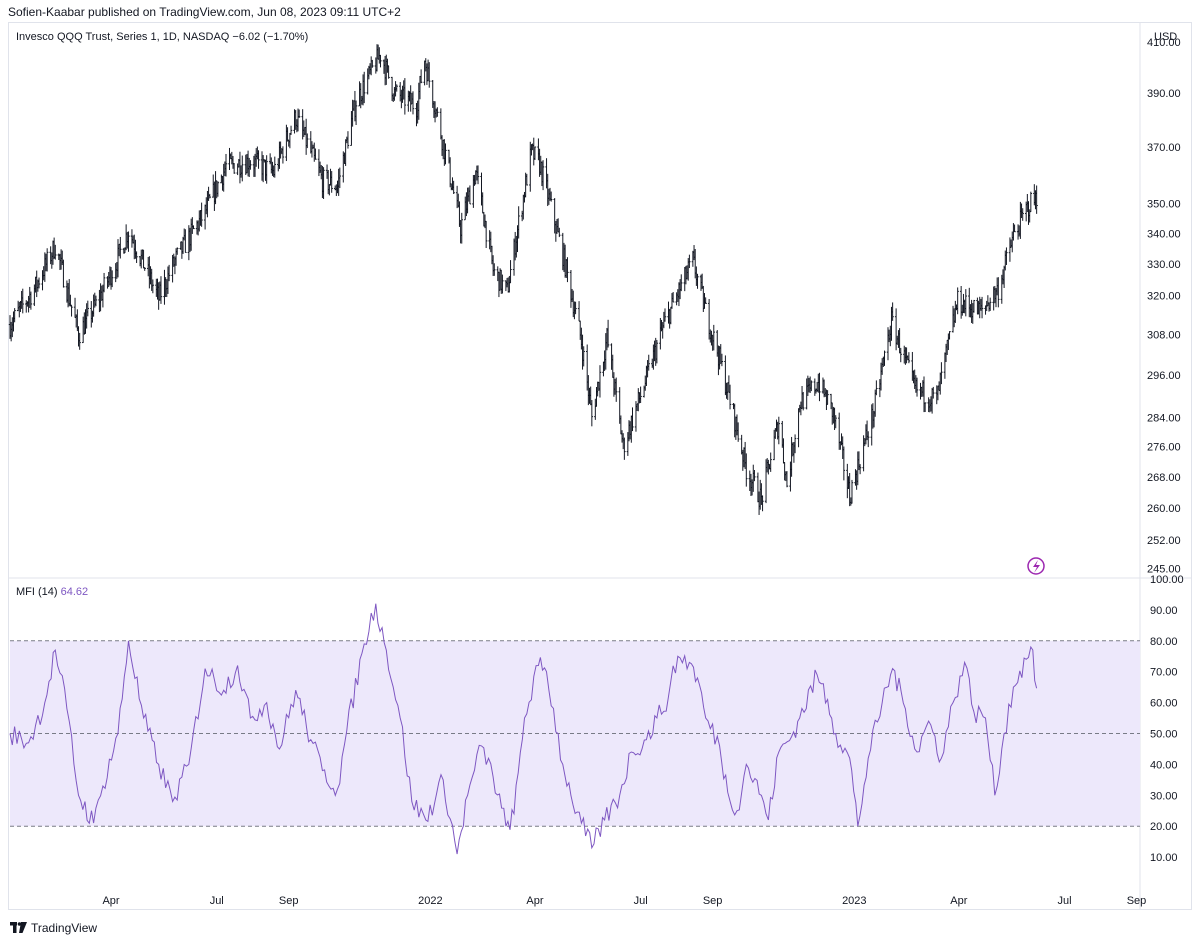  I want to click on footer-brand: TradingView, so click(53, 928).